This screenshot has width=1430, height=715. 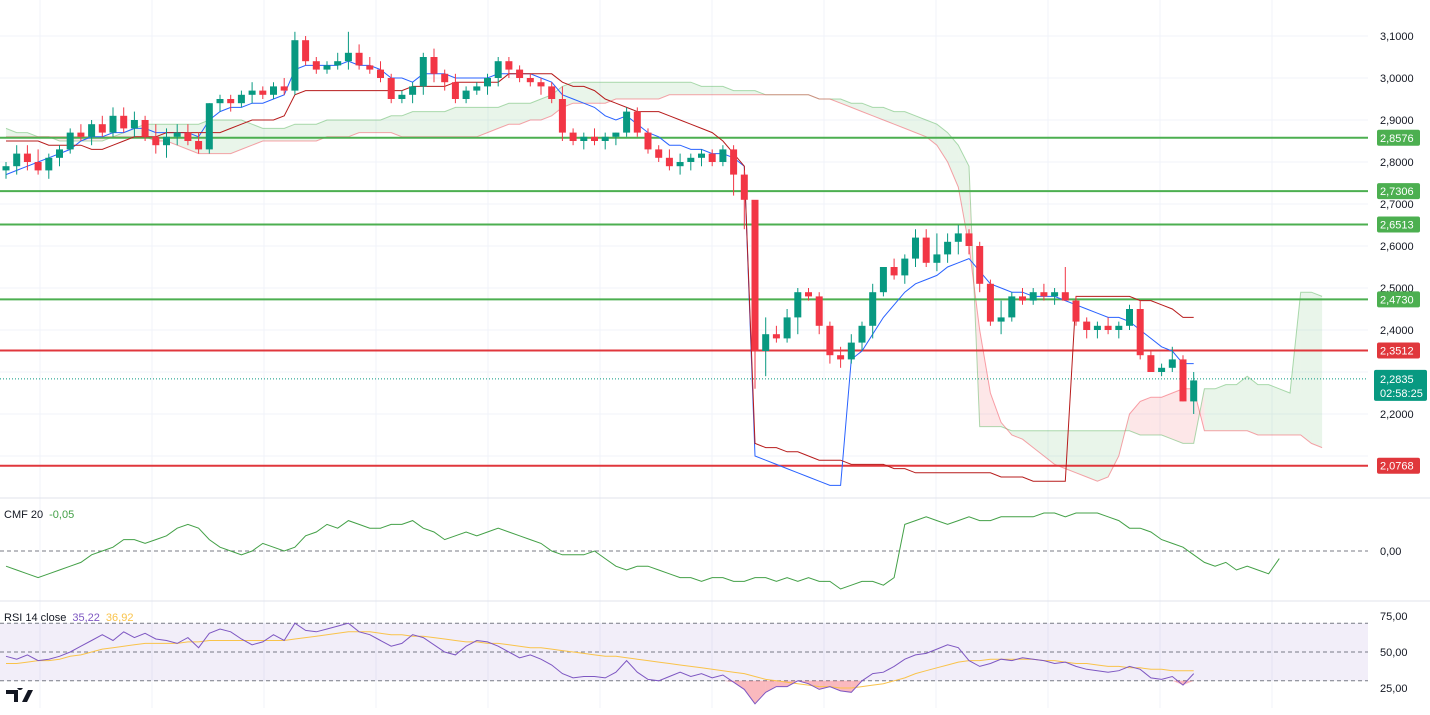 I want to click on level-price-label: 2,4730, so click(x=1397, y=300).